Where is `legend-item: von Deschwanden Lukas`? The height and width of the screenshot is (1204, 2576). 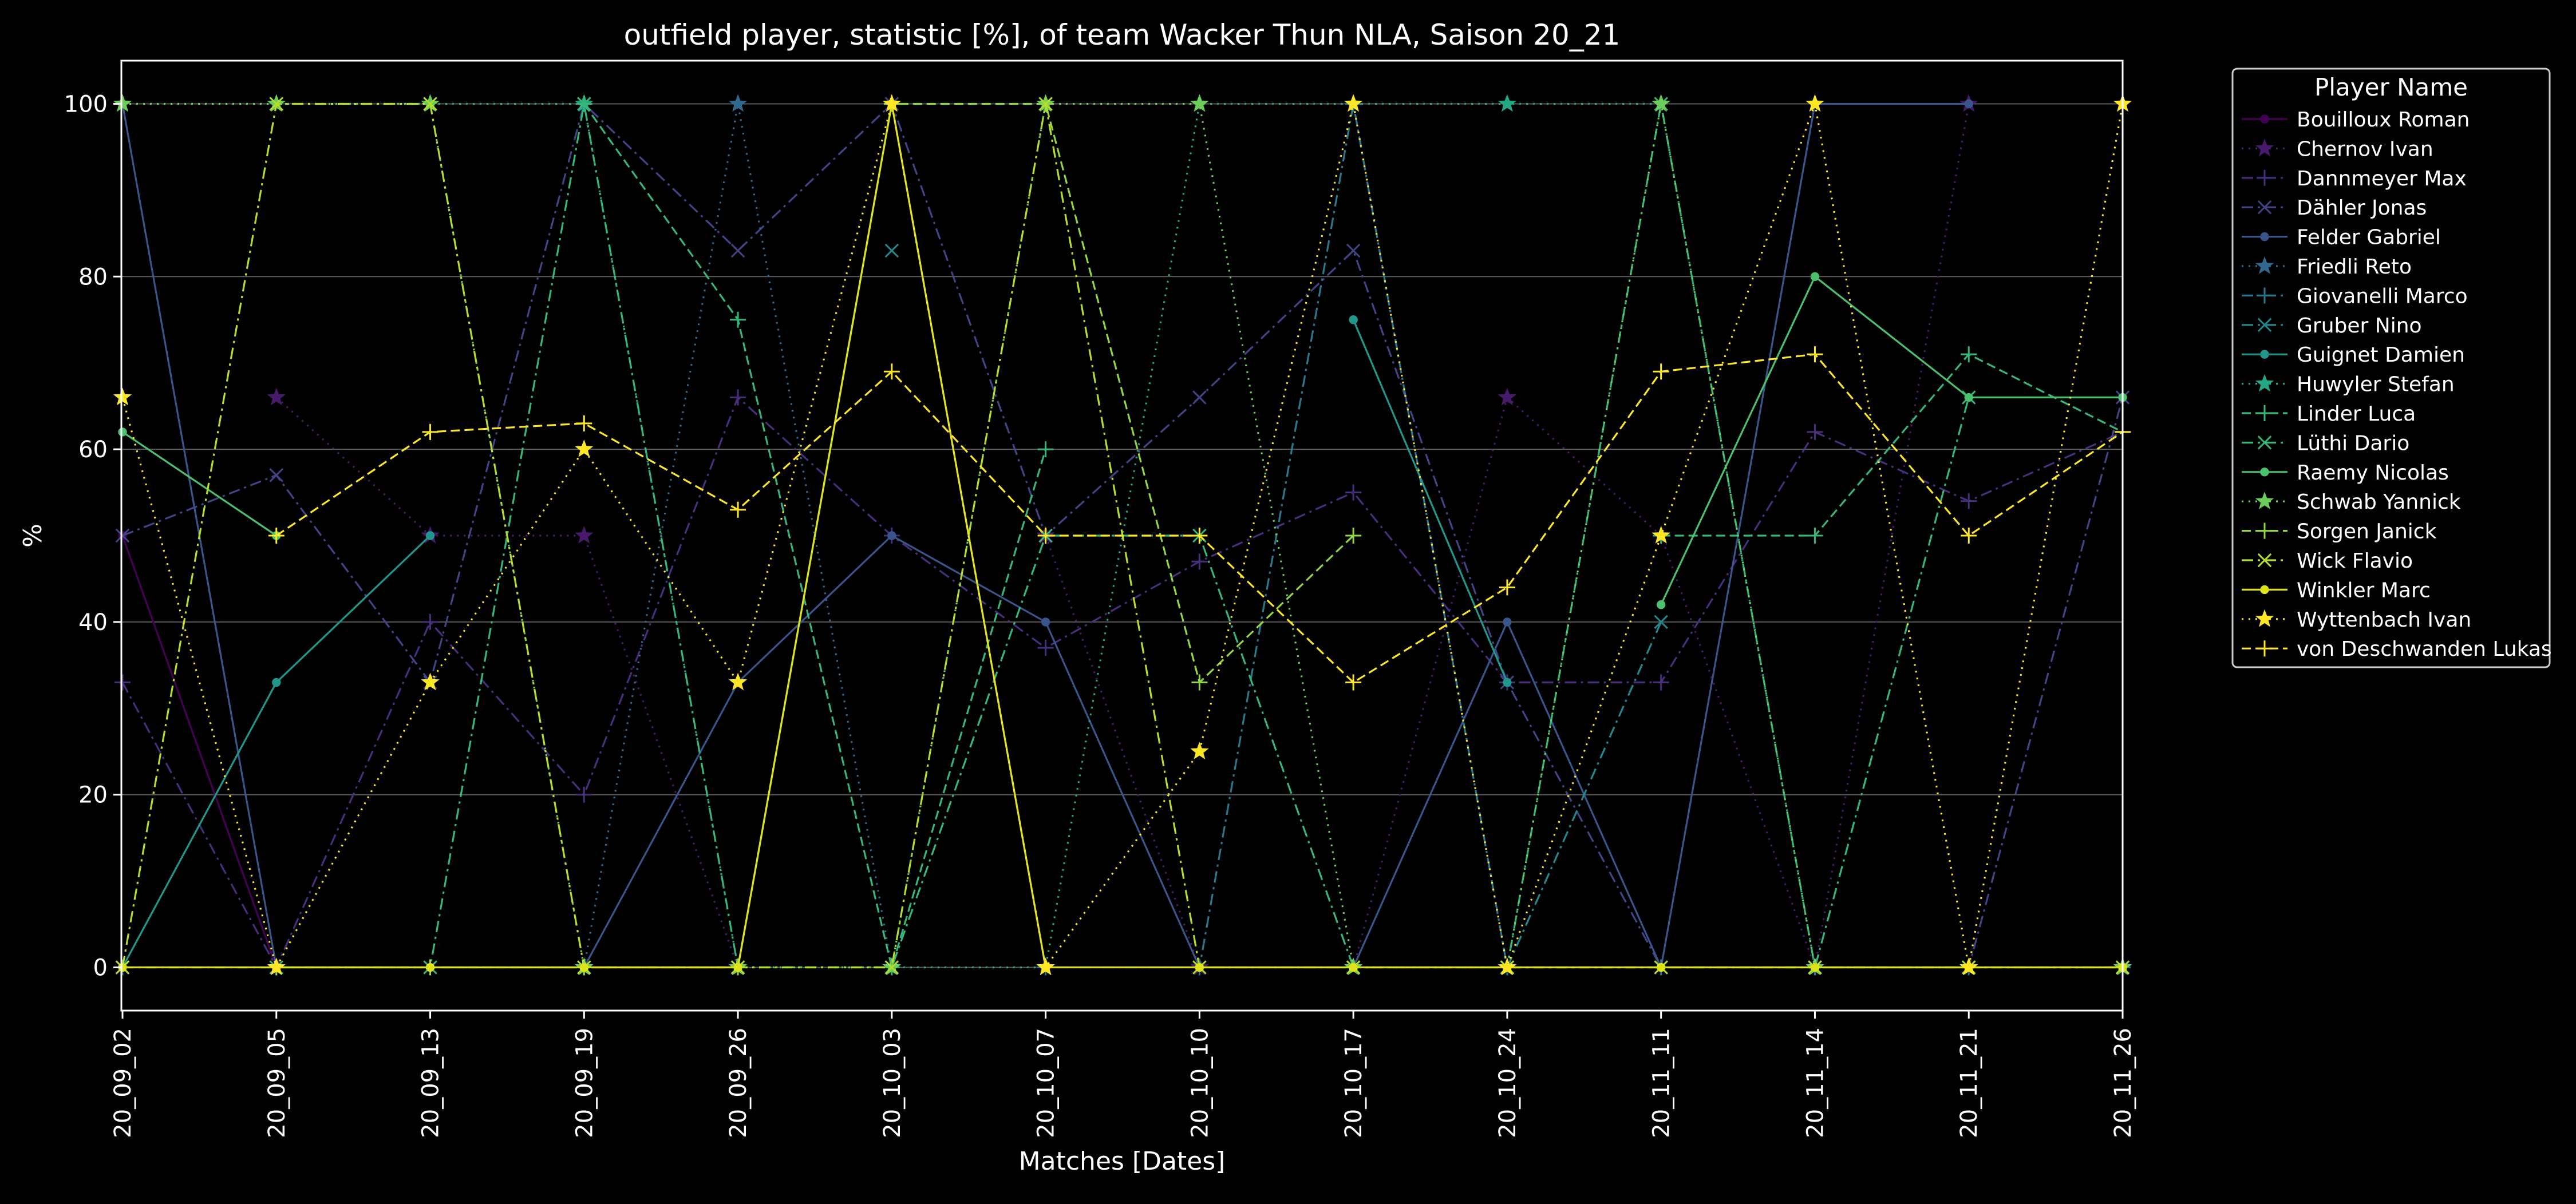
legend-item: von Deschwanden Lukas is located at coordinates (2397, 649).